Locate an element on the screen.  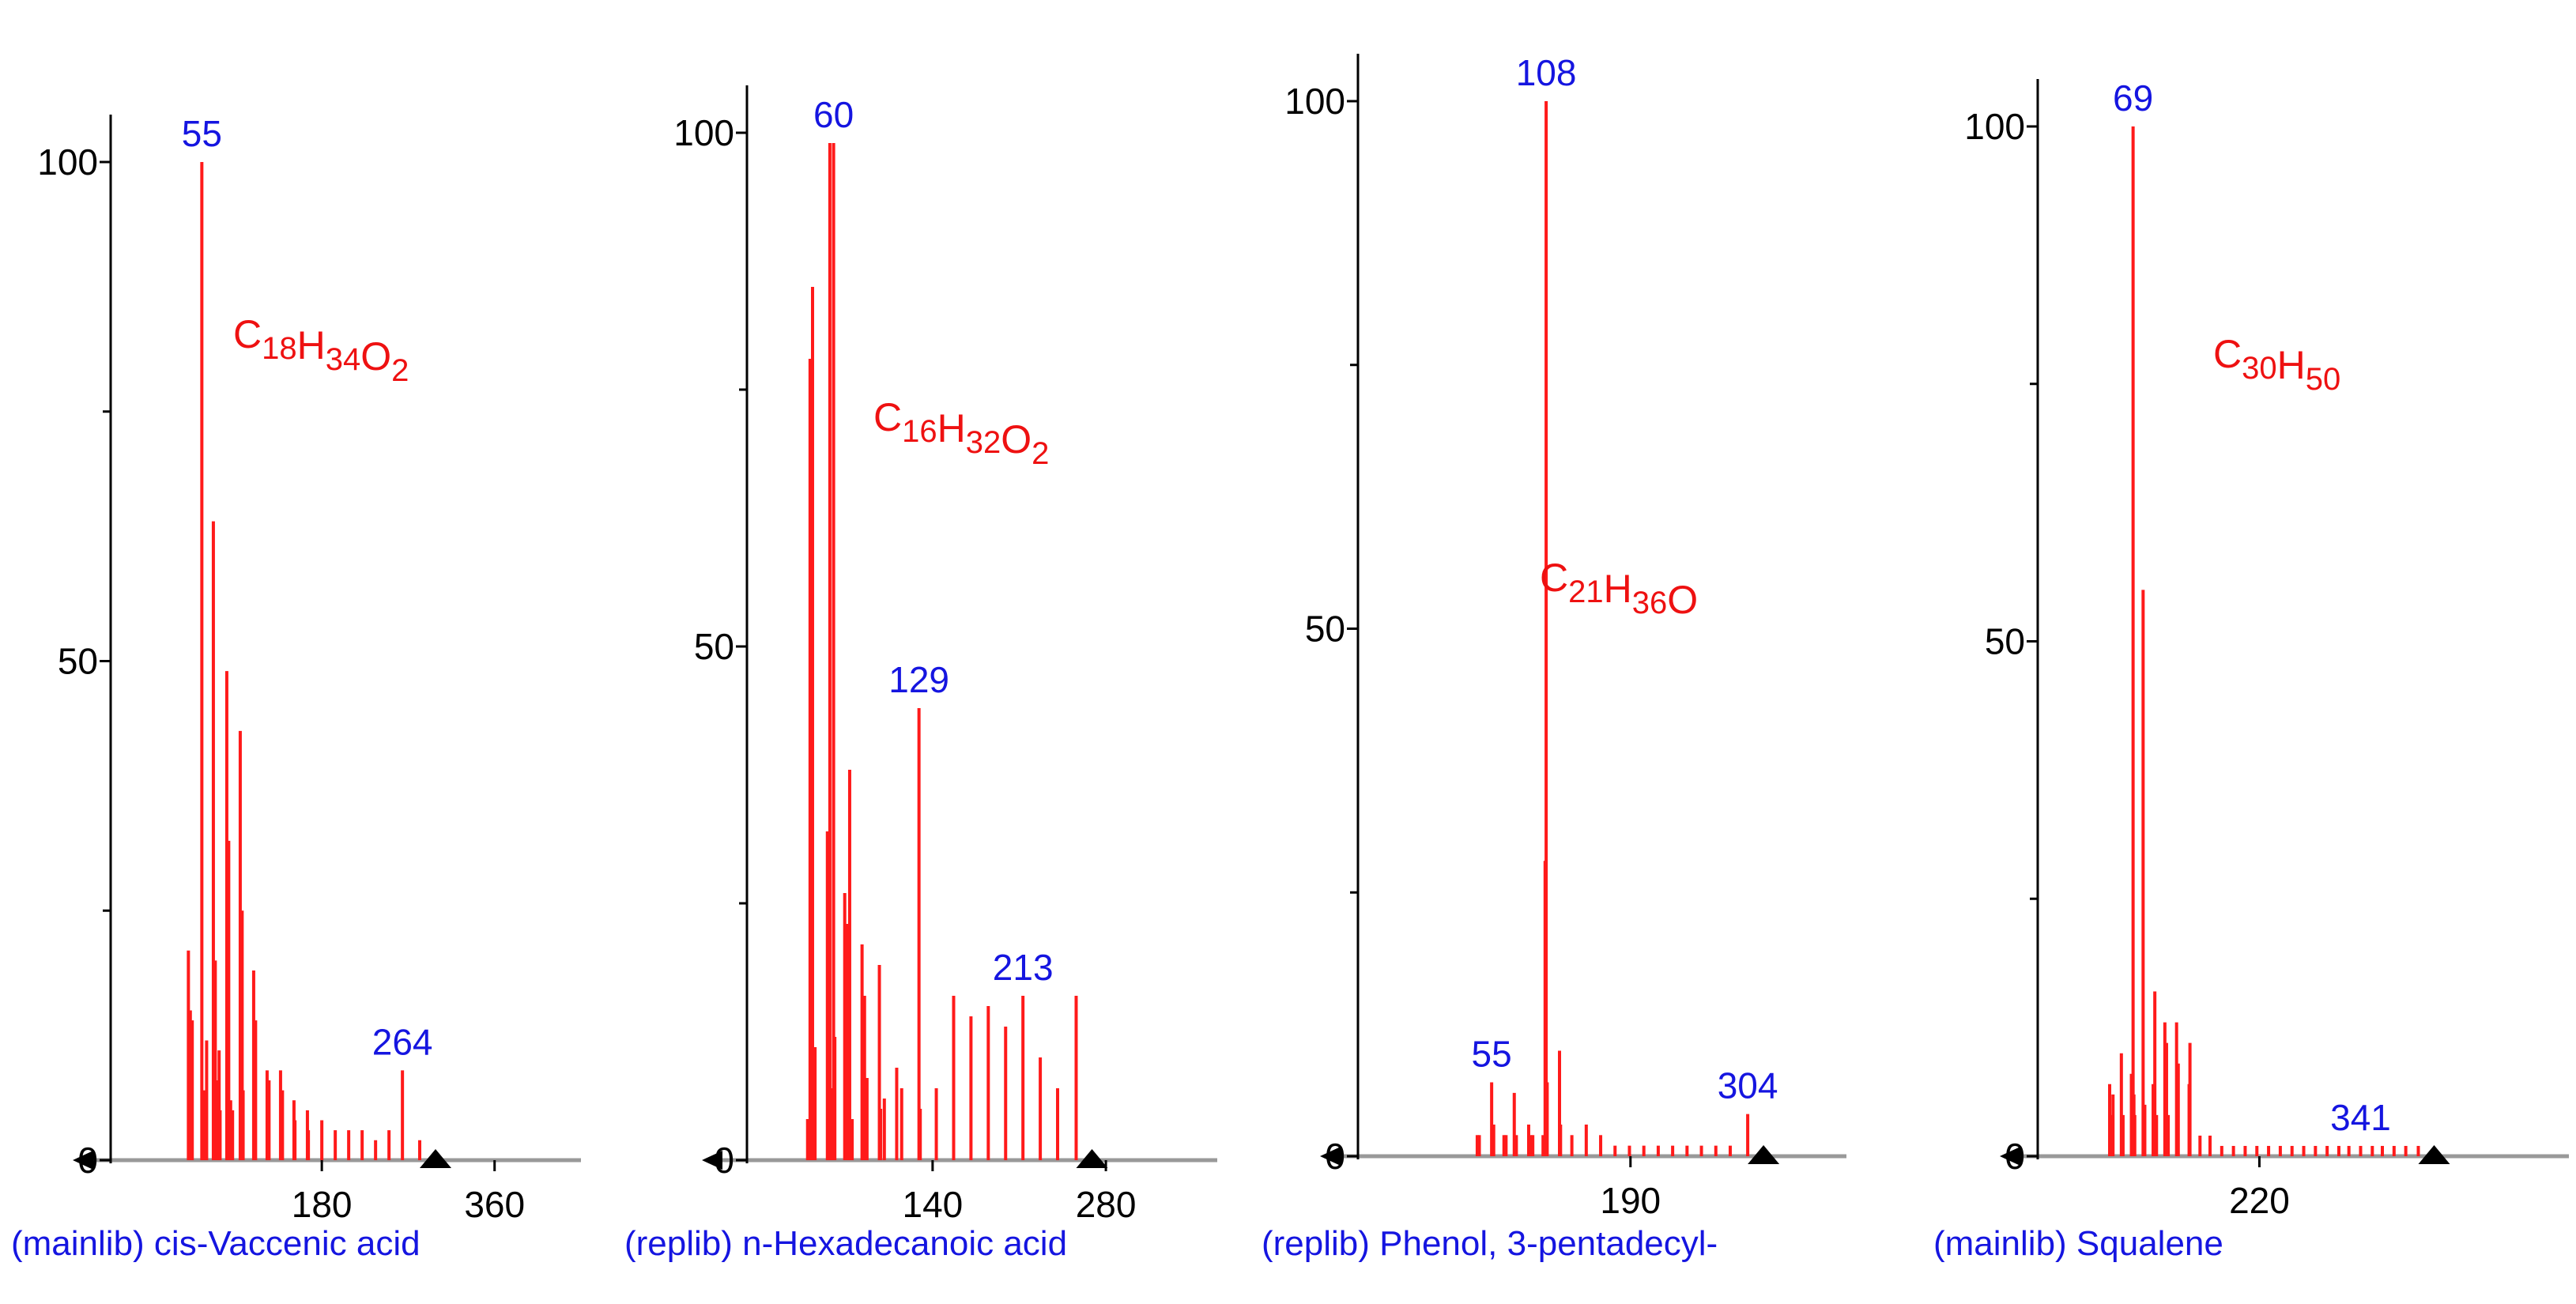
x-tick-label: 220 is located at coordinates (2259, 1200).